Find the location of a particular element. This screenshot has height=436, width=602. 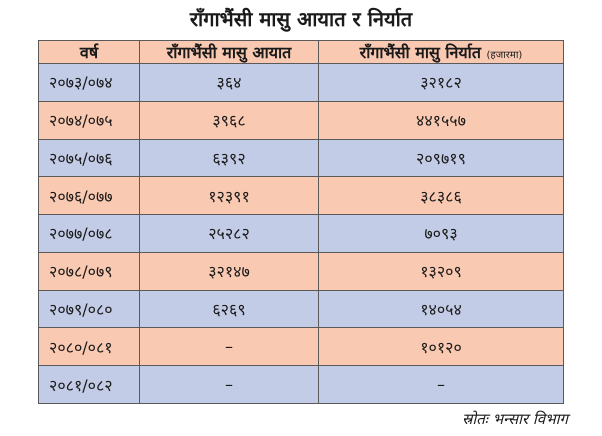

table-row: २०७८/०७९ ३२१४७ १३२०९ is located at coordinates (301, 271).